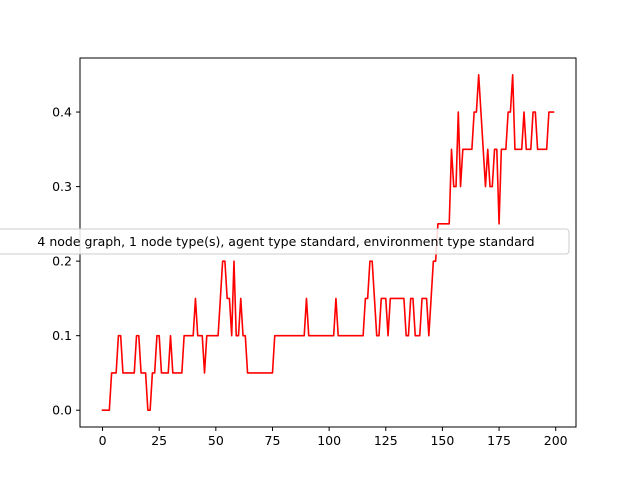  What do you see at coordinates (62, 335) in the screenshot?
I see `y-tick-label: 0.1` at bounding box center [62, 335].